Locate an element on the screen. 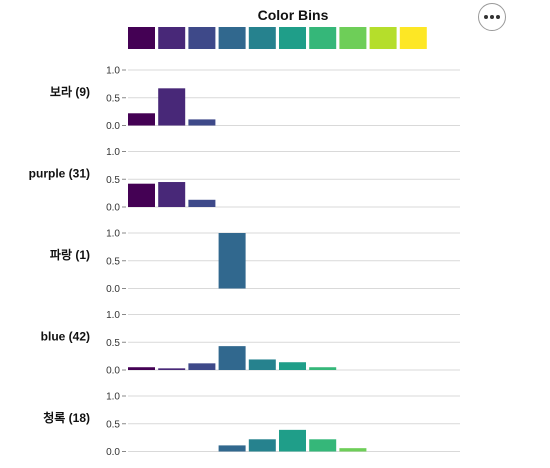  row-label: 보라 (9) is located at coordinates (70, 91).